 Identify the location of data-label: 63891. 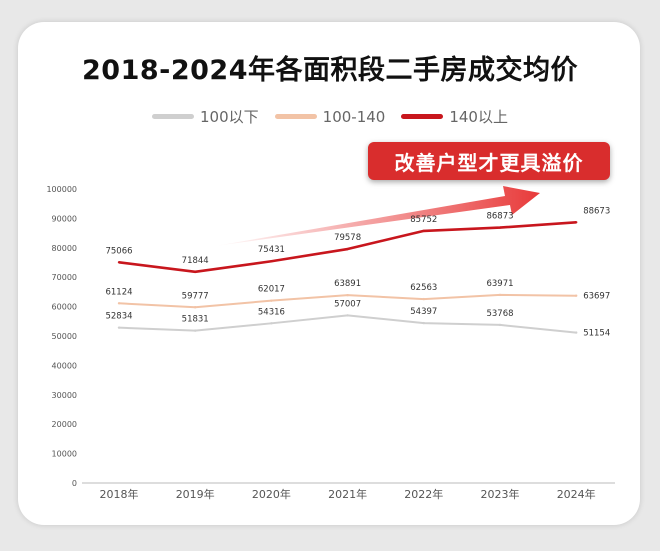
(347, 284).